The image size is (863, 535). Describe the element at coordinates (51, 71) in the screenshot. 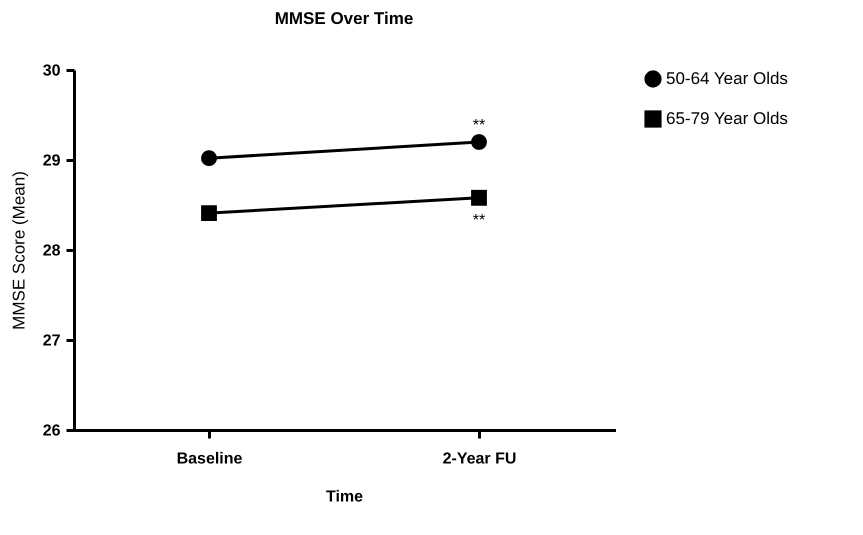

I see `y-tick-label: 30` at that location.